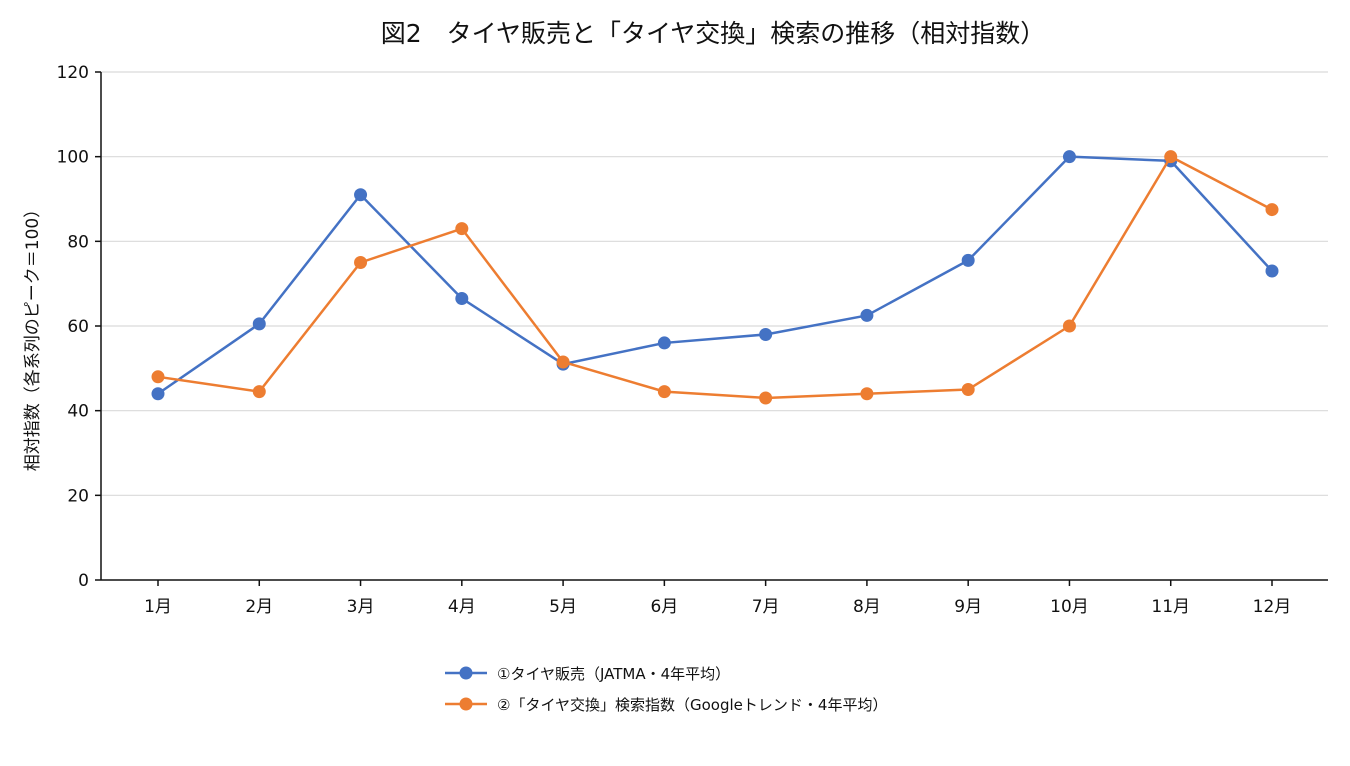  What do you see at coordinates (563, 607) in the screenshot?
I see `x-tick-label: 5月` at bounding box center [563, 607].